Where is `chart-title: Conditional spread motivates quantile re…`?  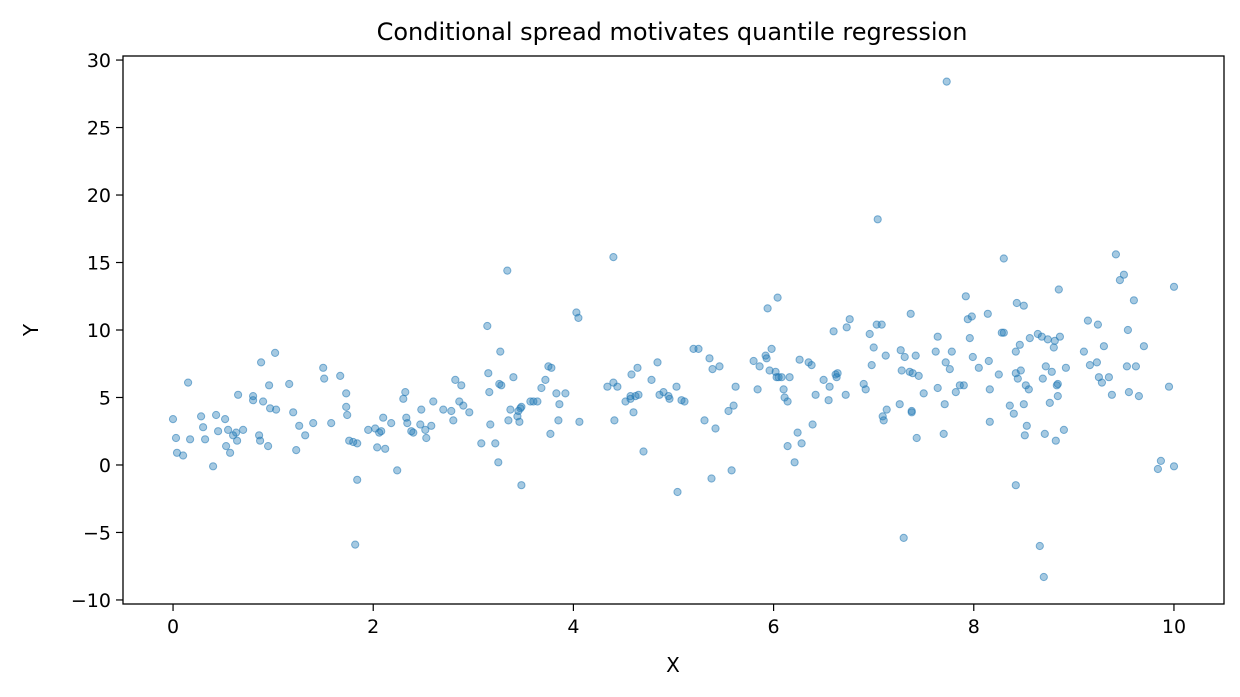
chart-title: Conditional spread motivates quantile re… is located at coordinates (672, 32).